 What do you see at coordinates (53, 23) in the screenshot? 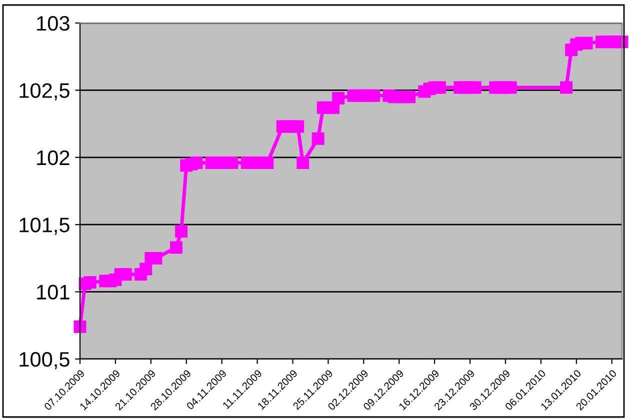
I see `y-tick-label: 103` at bounding box center [53, 23].